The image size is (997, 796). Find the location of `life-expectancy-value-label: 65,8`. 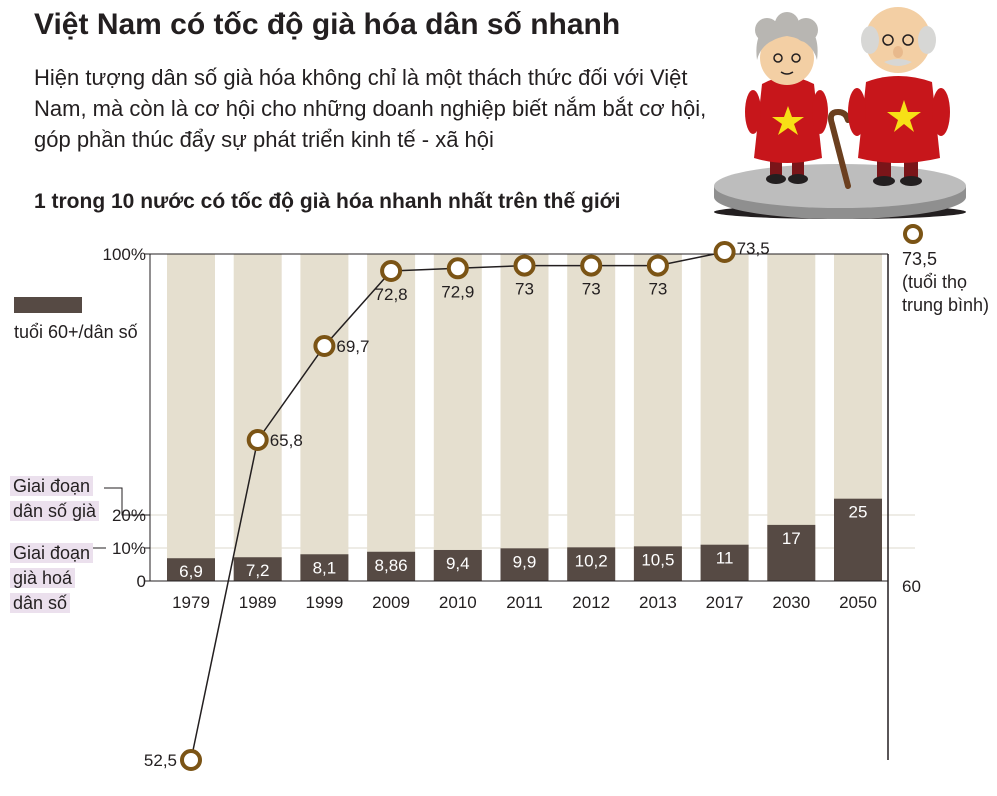

life-expectancy-value-label: 65,8 is located at coordinates (286, 440).